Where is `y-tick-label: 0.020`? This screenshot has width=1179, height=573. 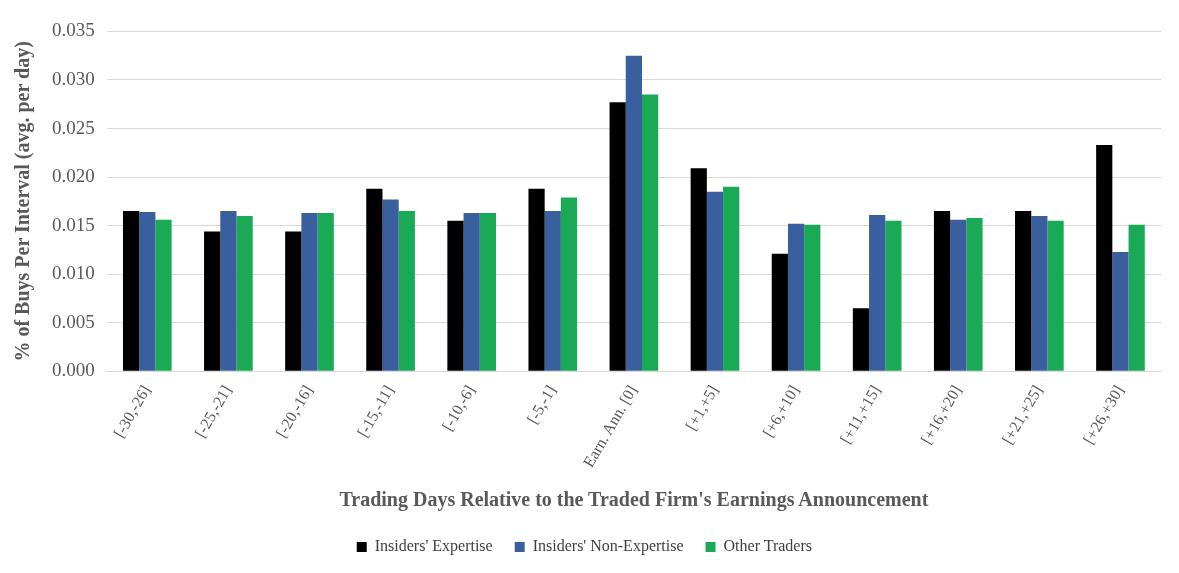
y-tick-label: 0.020 is located at coordinates (73, 176).